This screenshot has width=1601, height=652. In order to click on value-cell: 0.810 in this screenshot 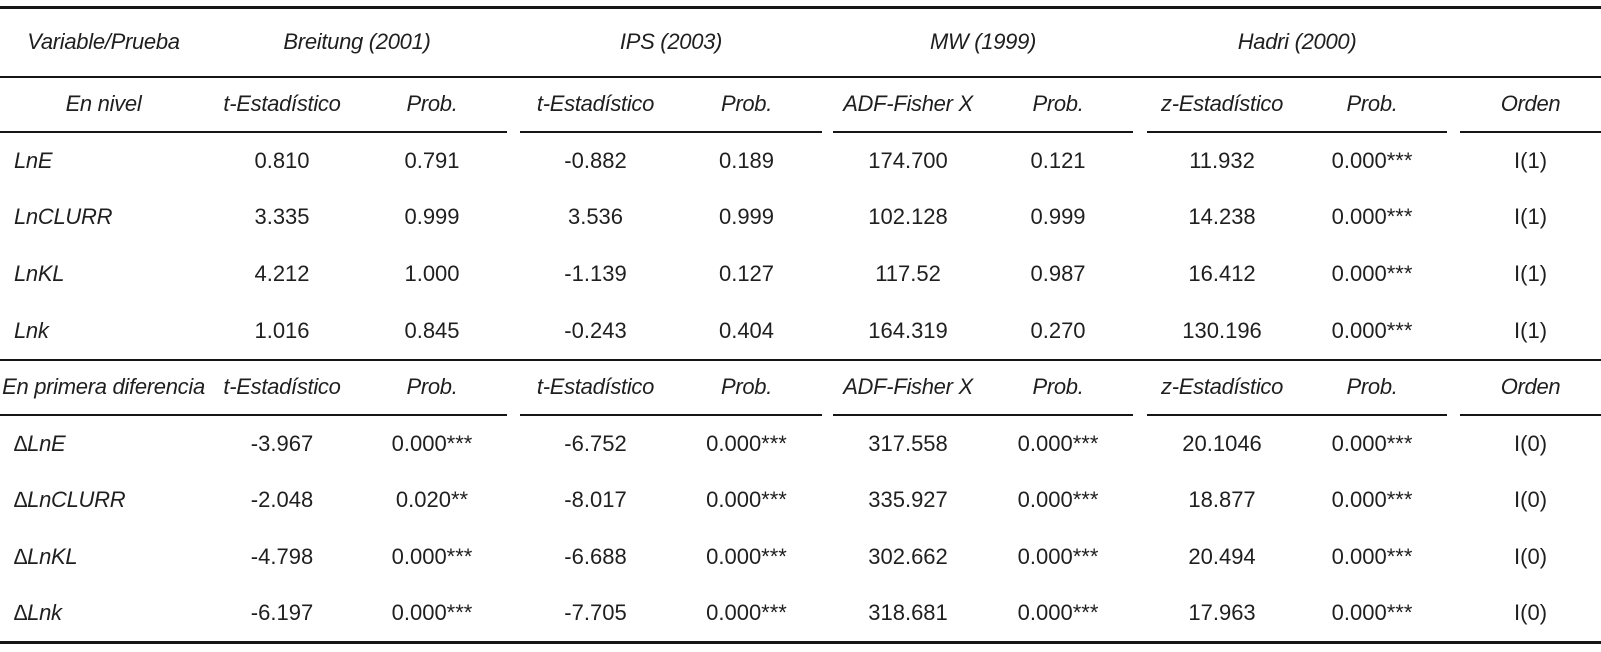, I will do `click(282, 160)`.